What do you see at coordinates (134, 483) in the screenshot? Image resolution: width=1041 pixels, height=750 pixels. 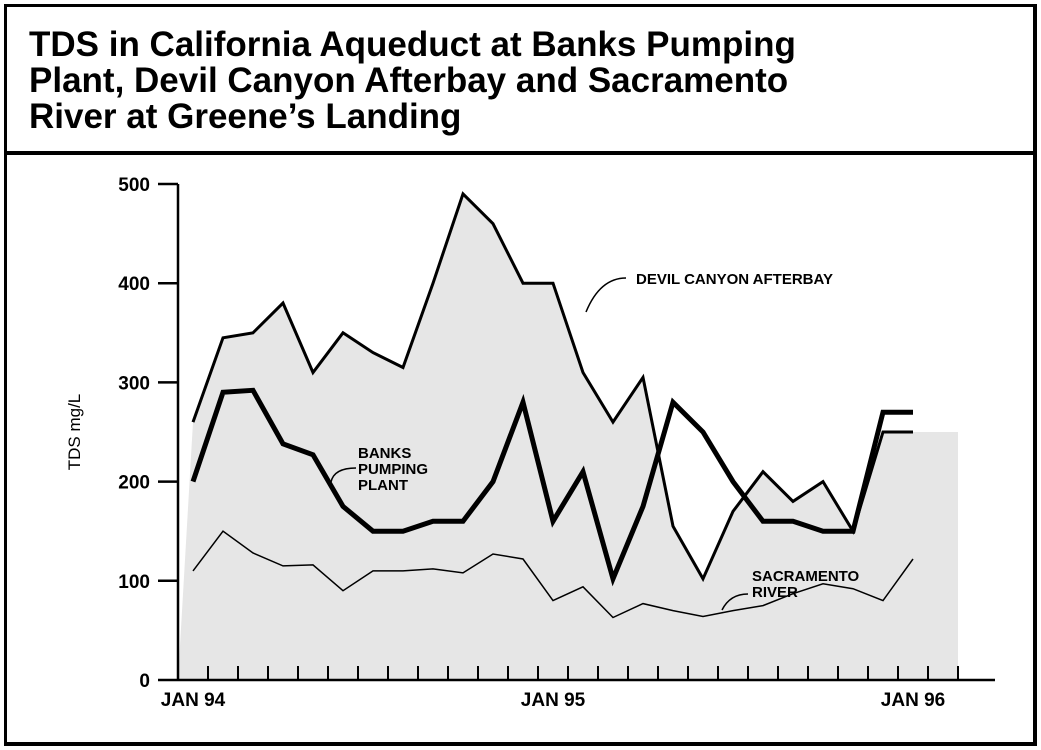 I see `y-tick-label: 200` at bounding box center [134, 483].